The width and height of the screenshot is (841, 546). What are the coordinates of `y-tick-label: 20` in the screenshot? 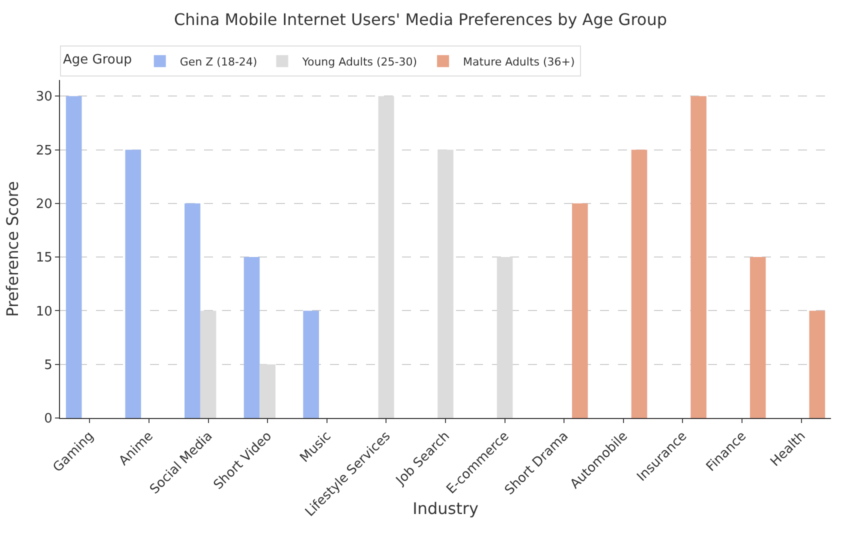 It's located at (44, 204).